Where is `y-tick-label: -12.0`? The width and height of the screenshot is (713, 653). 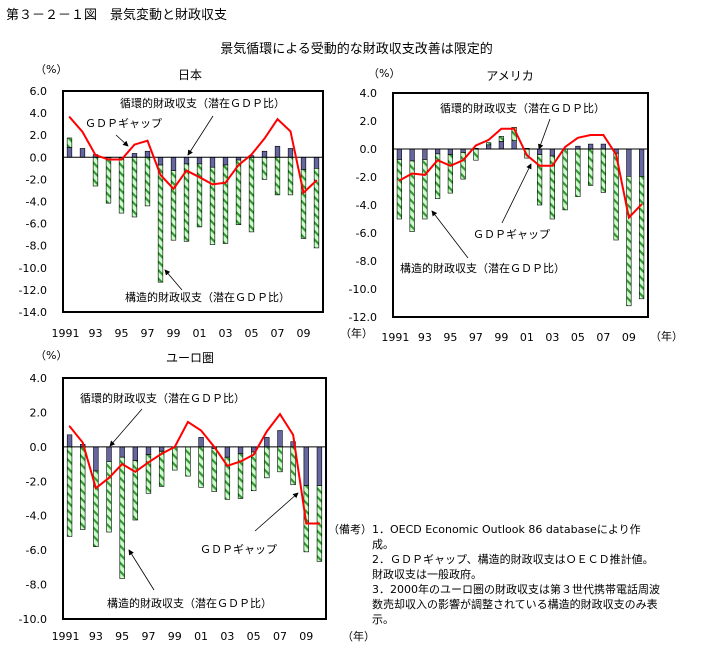 y-tick-label: -12.0 is located at coordinates (33, 290).